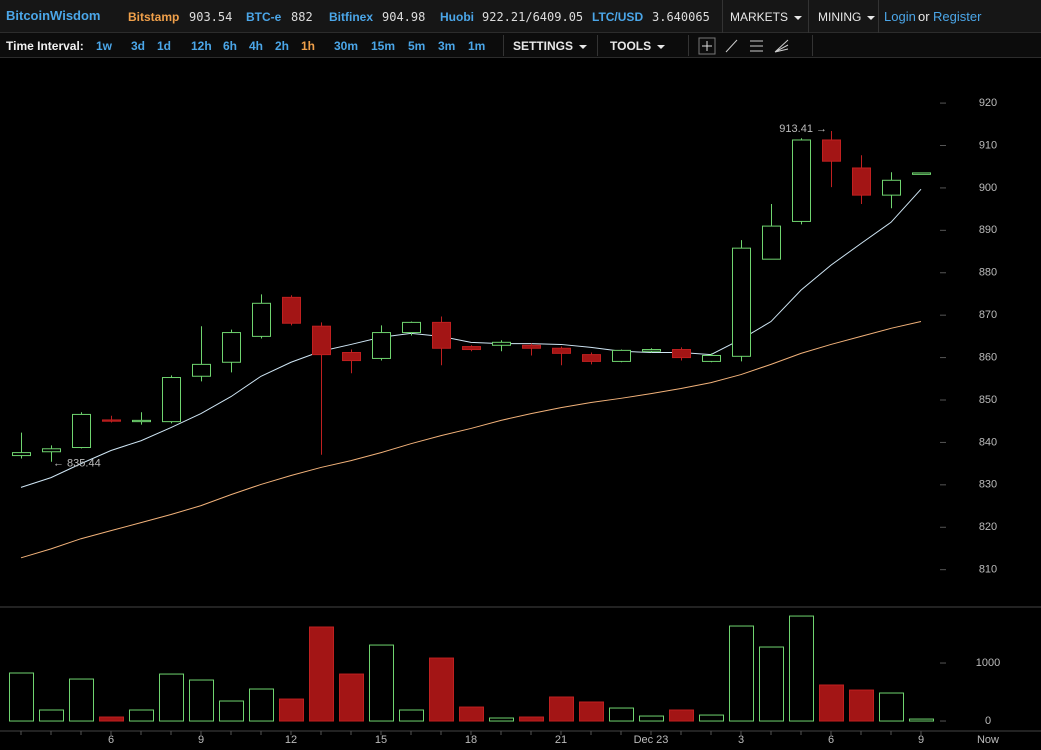  I want to click on interval-button: 2h, so click(282, 46).